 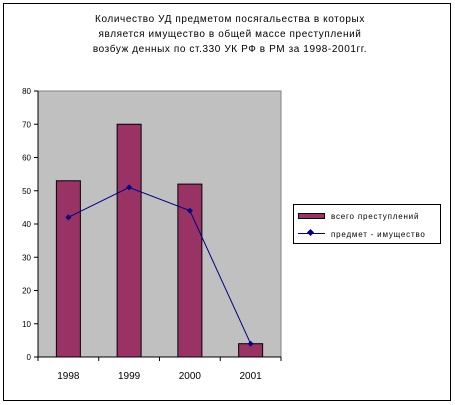 What do you see at coordinates (26, 91) in the screenshot?
I see `y-tick-label: 80` at bounding box center [26, 91].